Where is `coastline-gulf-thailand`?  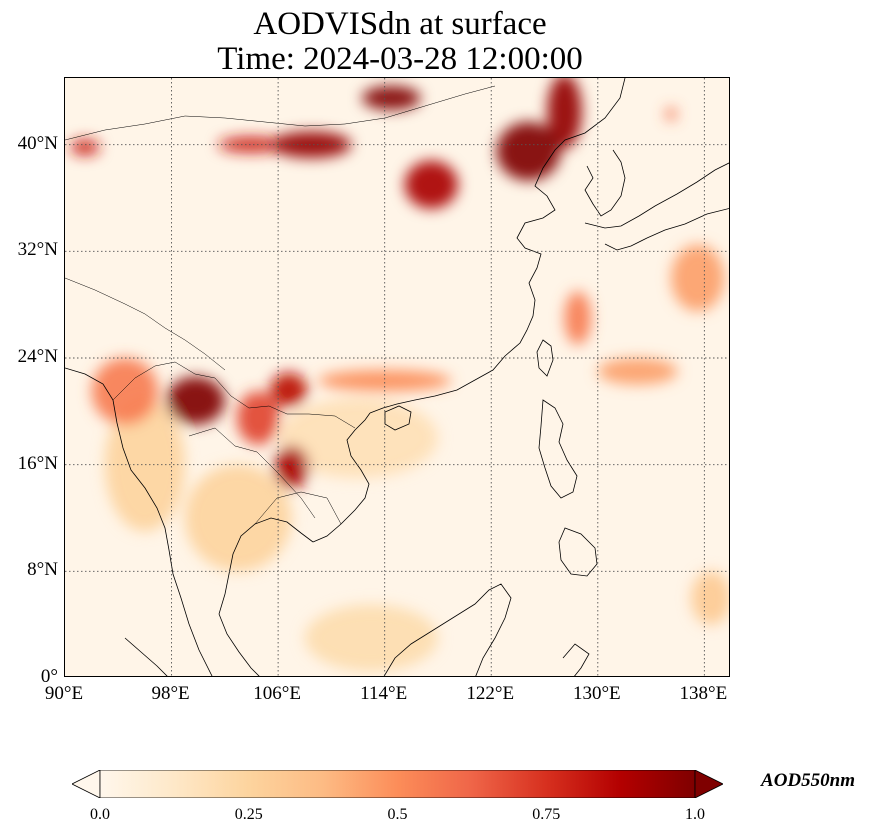
coastline-gulf-thailand is located at coordinates (266, 566).